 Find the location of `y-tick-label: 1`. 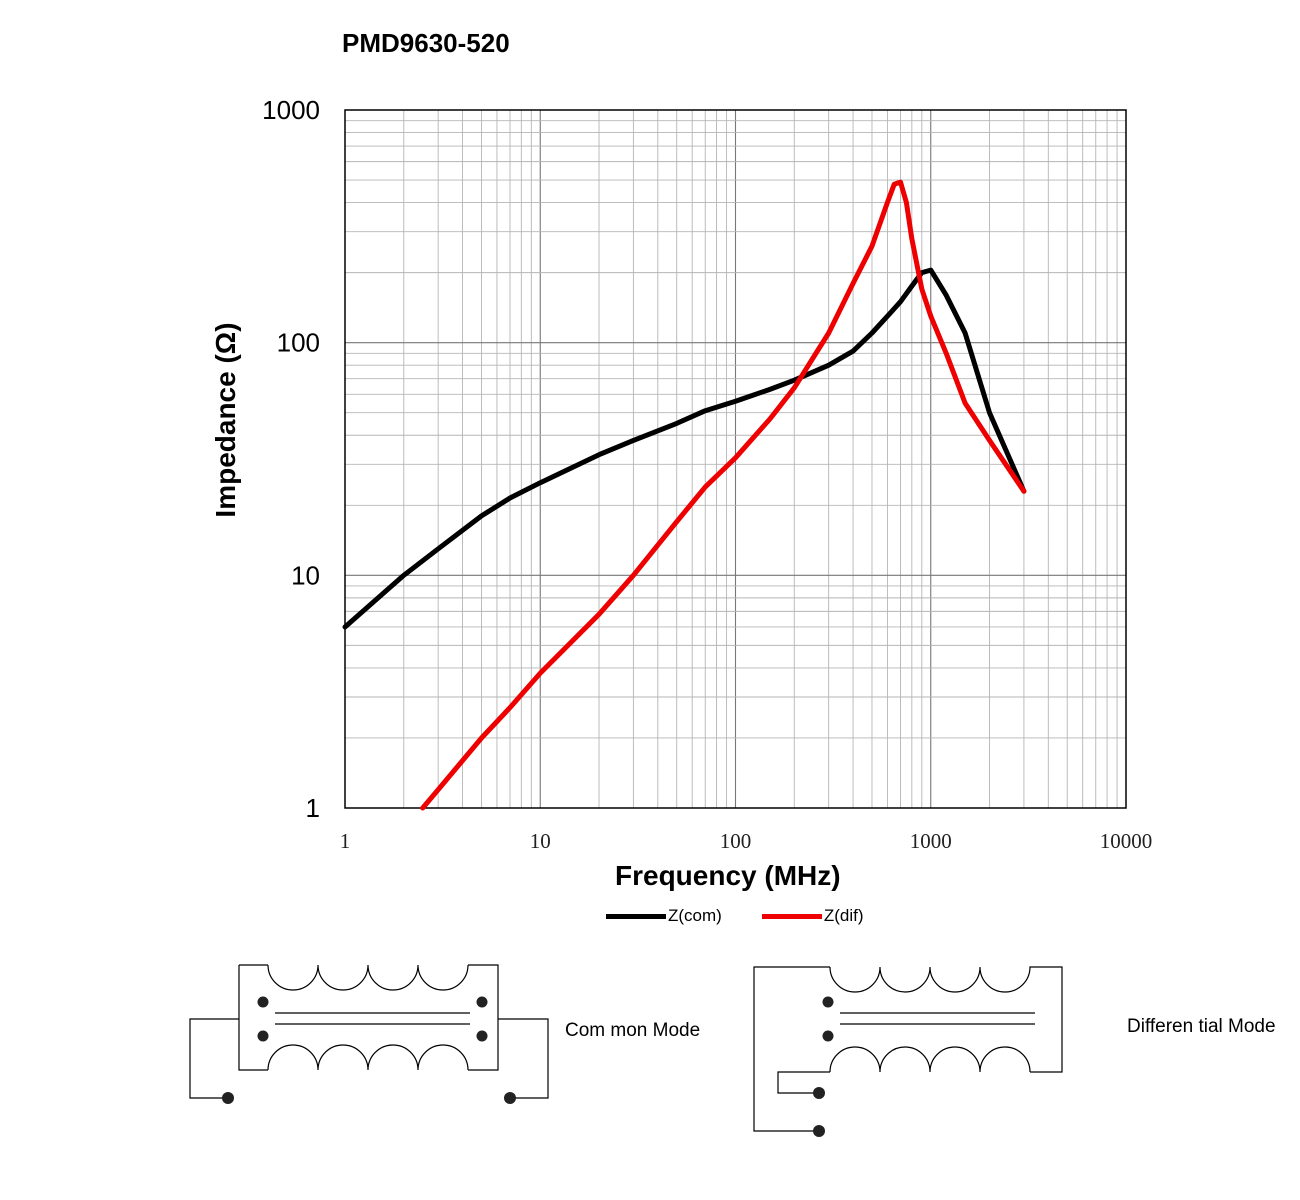

y-tick-label: 1 is located at coordinates (313, 808).